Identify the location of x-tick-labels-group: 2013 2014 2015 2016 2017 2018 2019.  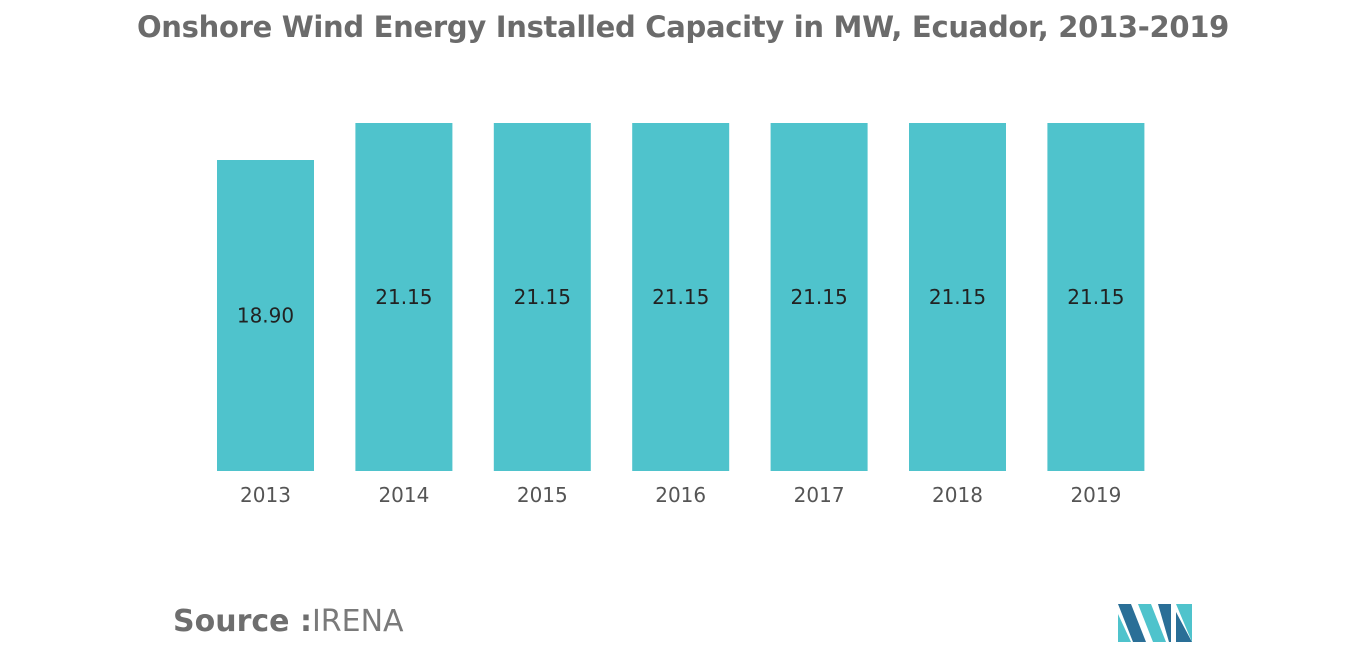
(680, 495).